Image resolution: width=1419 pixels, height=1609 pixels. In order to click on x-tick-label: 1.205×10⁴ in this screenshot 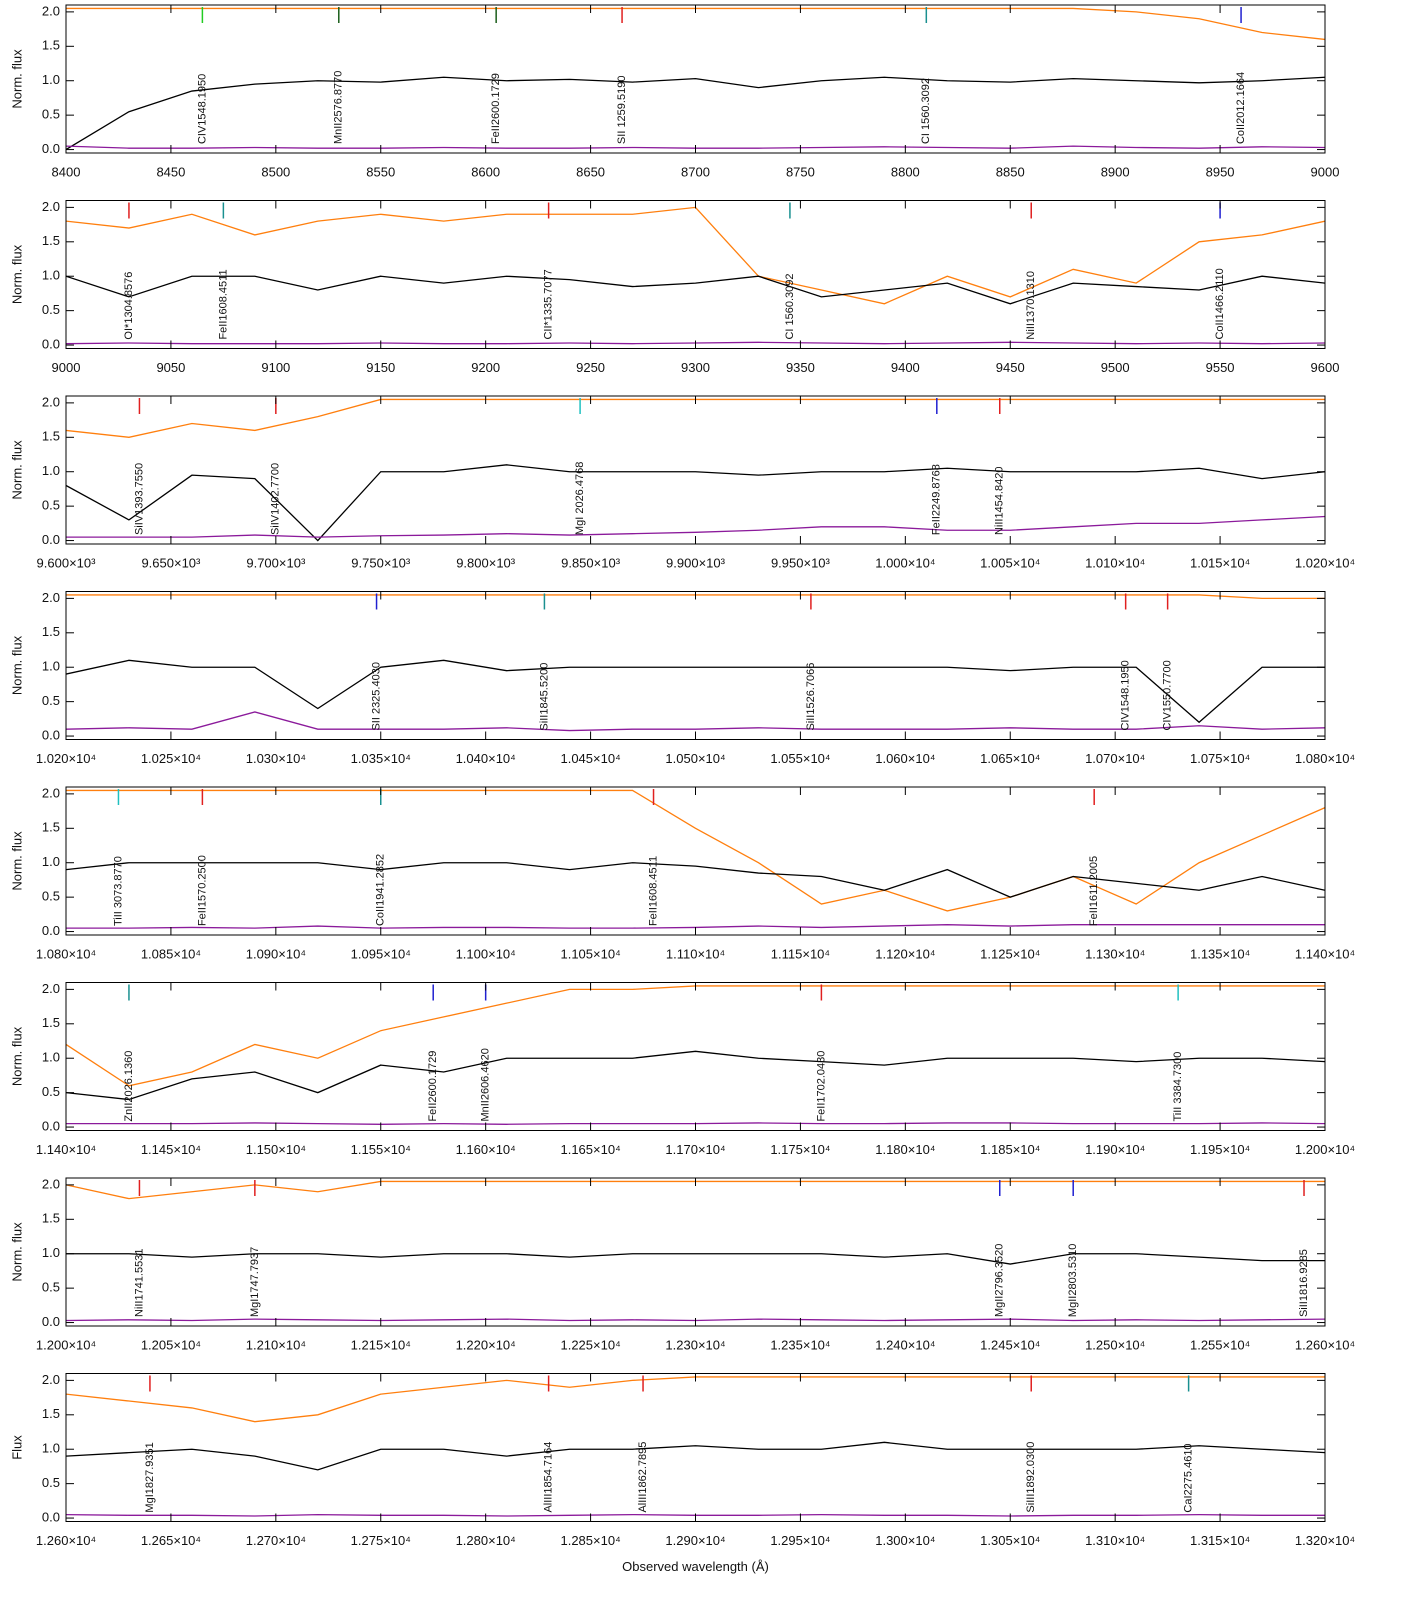, I will do `click(171, 1344)`.